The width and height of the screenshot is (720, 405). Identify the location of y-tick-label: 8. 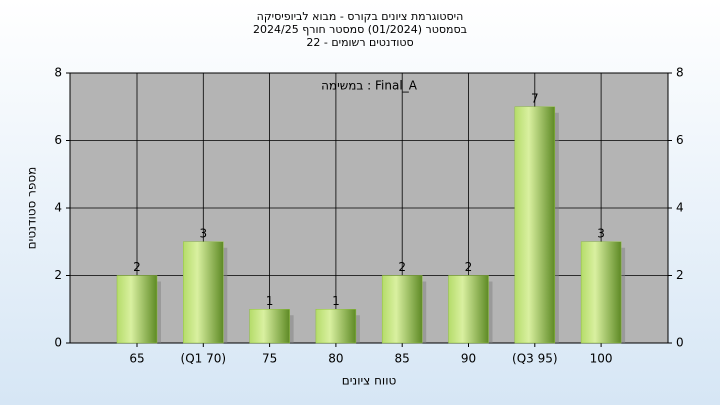
(58, 73).